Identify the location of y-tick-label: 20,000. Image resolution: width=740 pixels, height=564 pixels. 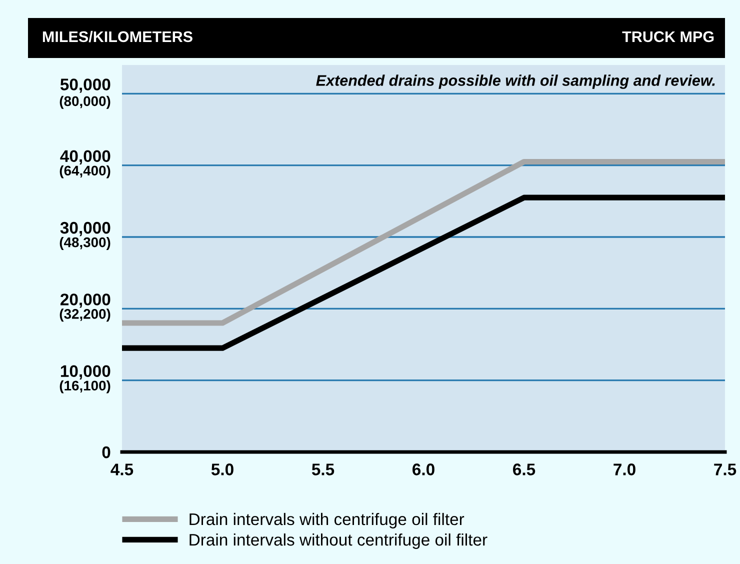
(85, 301).